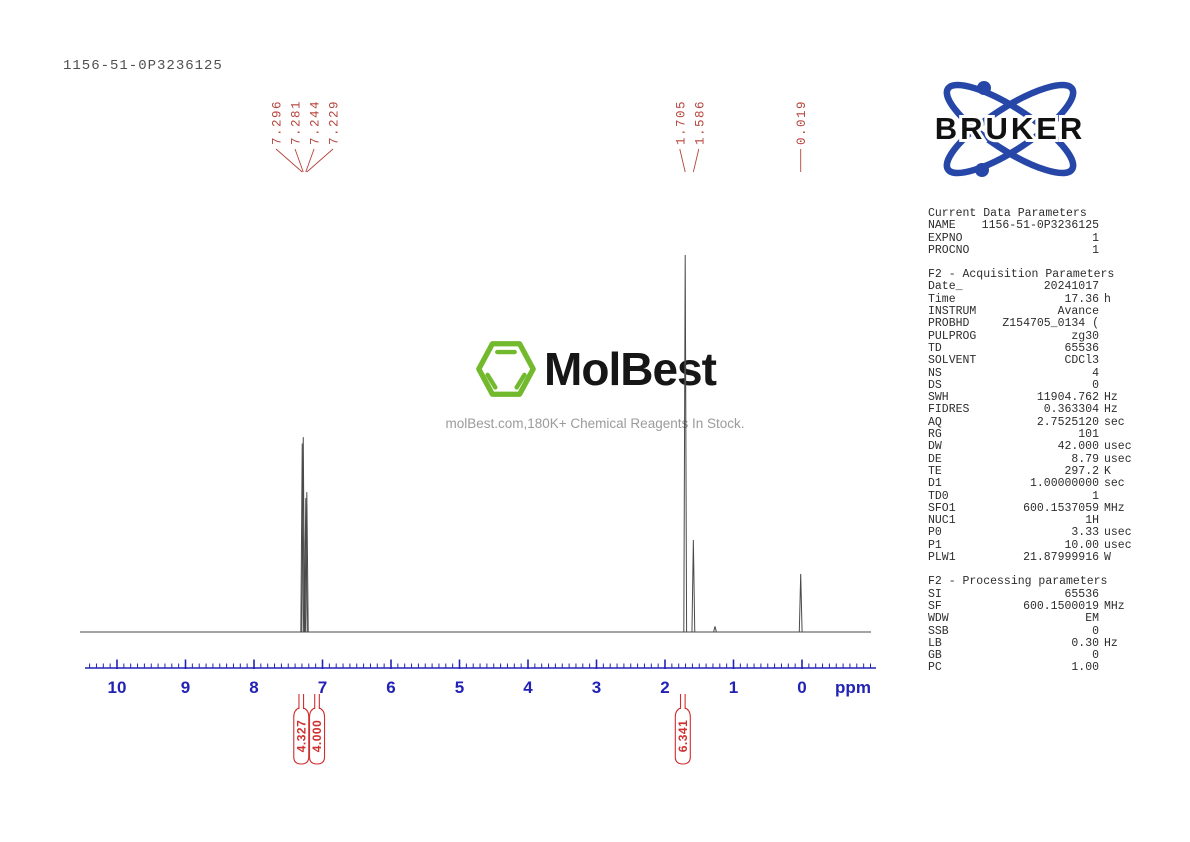  What do you see at coordinates (1081, 361) in the screenshot?
I see `parameter-value: CDCl3` at bounding box center [1081, 361].